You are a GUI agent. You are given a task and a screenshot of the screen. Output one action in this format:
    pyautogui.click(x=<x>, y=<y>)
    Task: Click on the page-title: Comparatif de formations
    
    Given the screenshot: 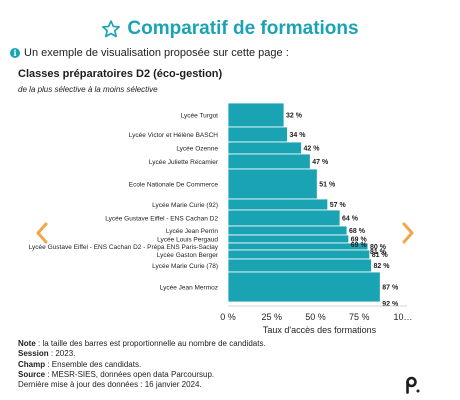 What is the action you would take?
    pyautogui.click(x=230, y=29)
    